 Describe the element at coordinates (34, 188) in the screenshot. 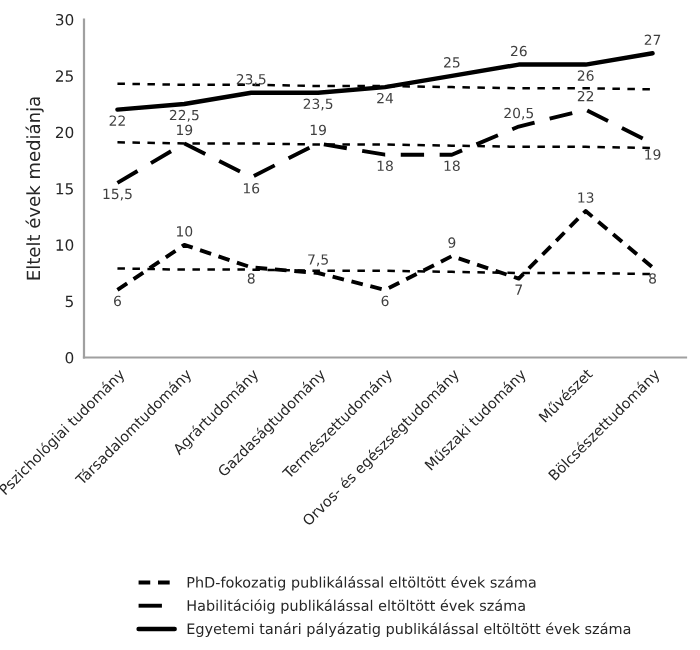

I see `y-axis-title: Eltelt évek mediánja` at that location.